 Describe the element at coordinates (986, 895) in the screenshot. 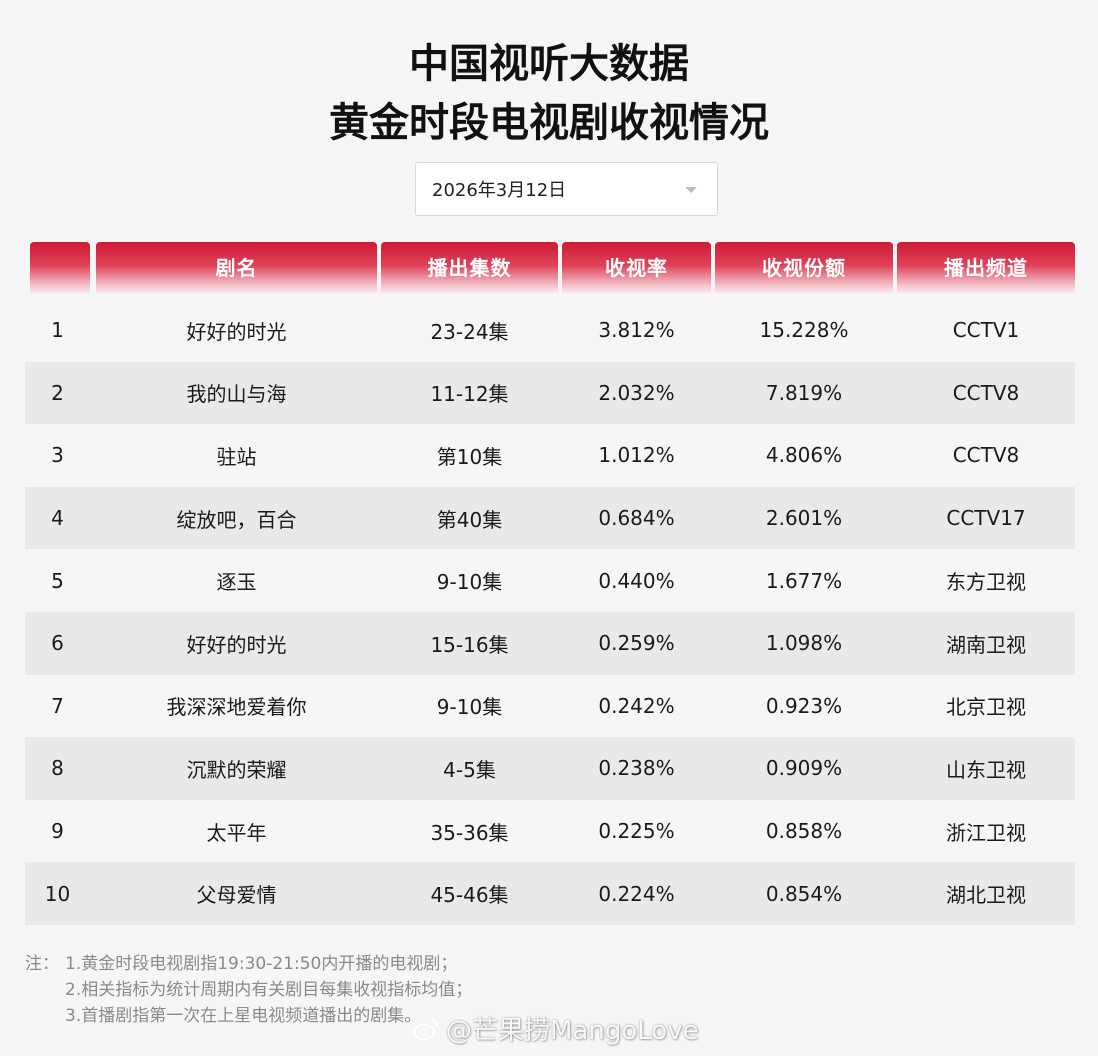

I see `cell-channel: 湖北卫视` at that location.